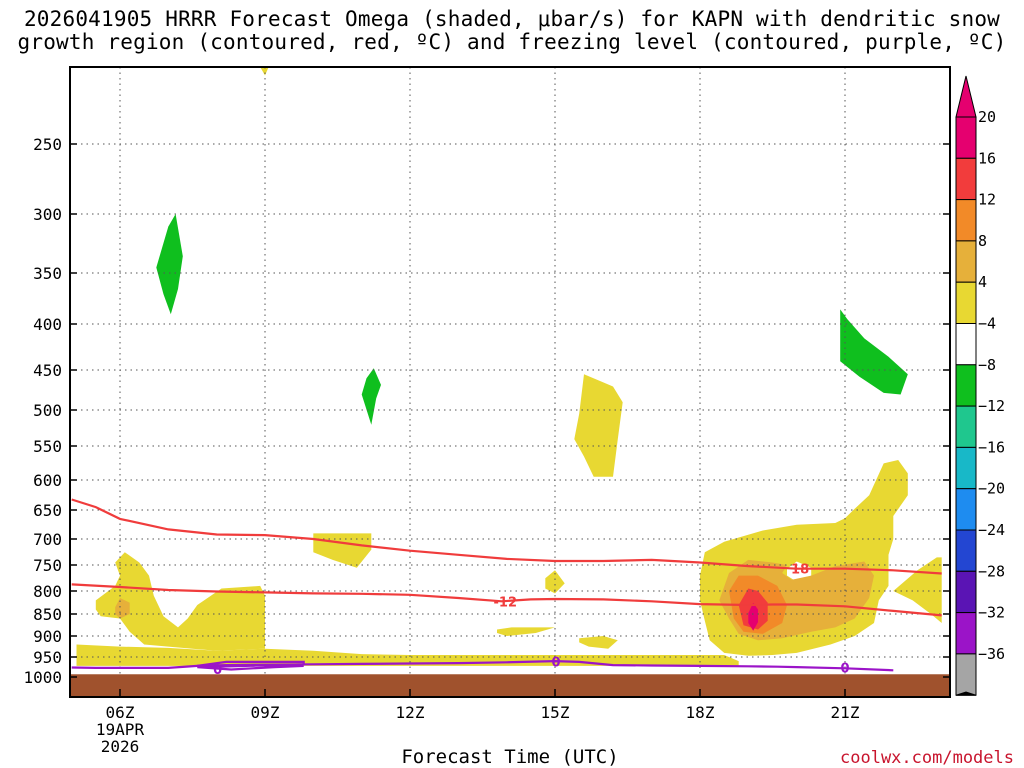  I want to click on contour-label-3: 0, so click(217, 670).